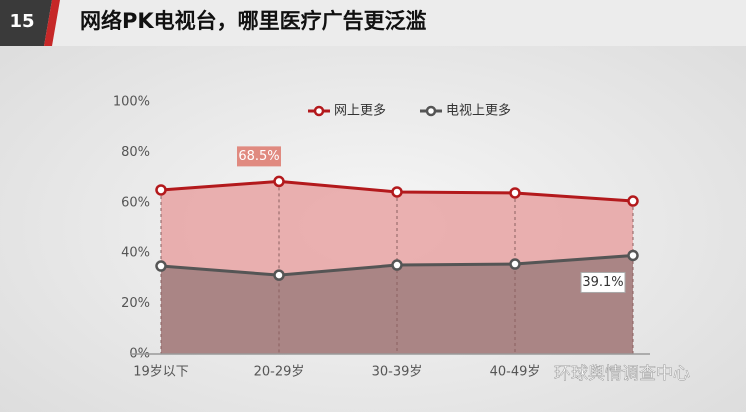  I want to click on y-tick-label: 100%, so click(131, 102).